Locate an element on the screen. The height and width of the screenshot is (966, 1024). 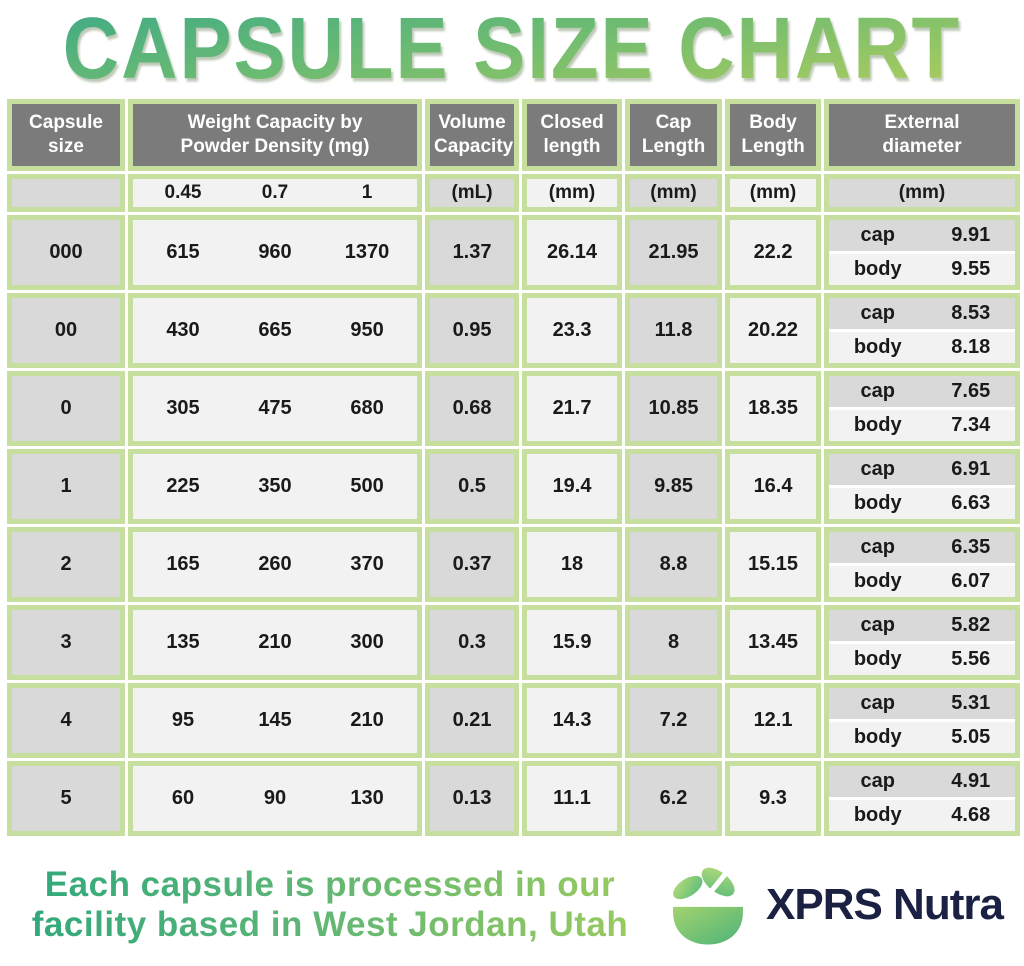
ext-cap-row: cap 6.91 is located at coordinates (922, 471).